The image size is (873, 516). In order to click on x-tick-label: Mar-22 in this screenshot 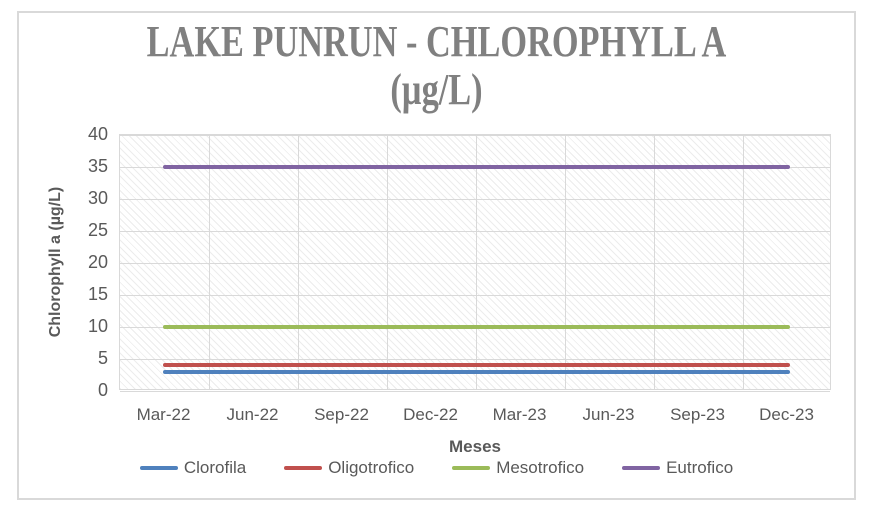, I will do `click(163, 414)`.